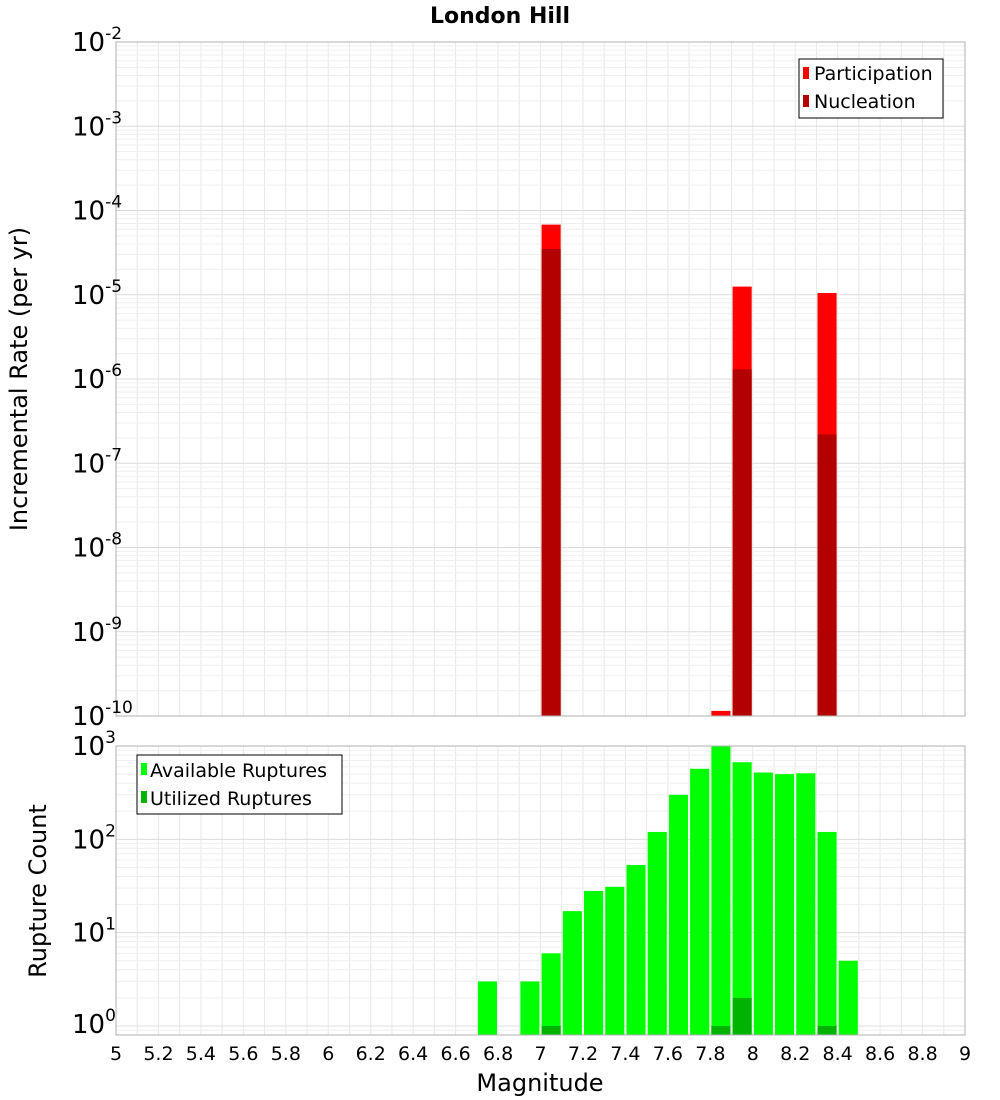 This screenshot has height=1100, width=1000. What do you see at coordinates (144, 769) in the screenshot?
I see `legend-swatch-available` at bounding box center [144, 769].